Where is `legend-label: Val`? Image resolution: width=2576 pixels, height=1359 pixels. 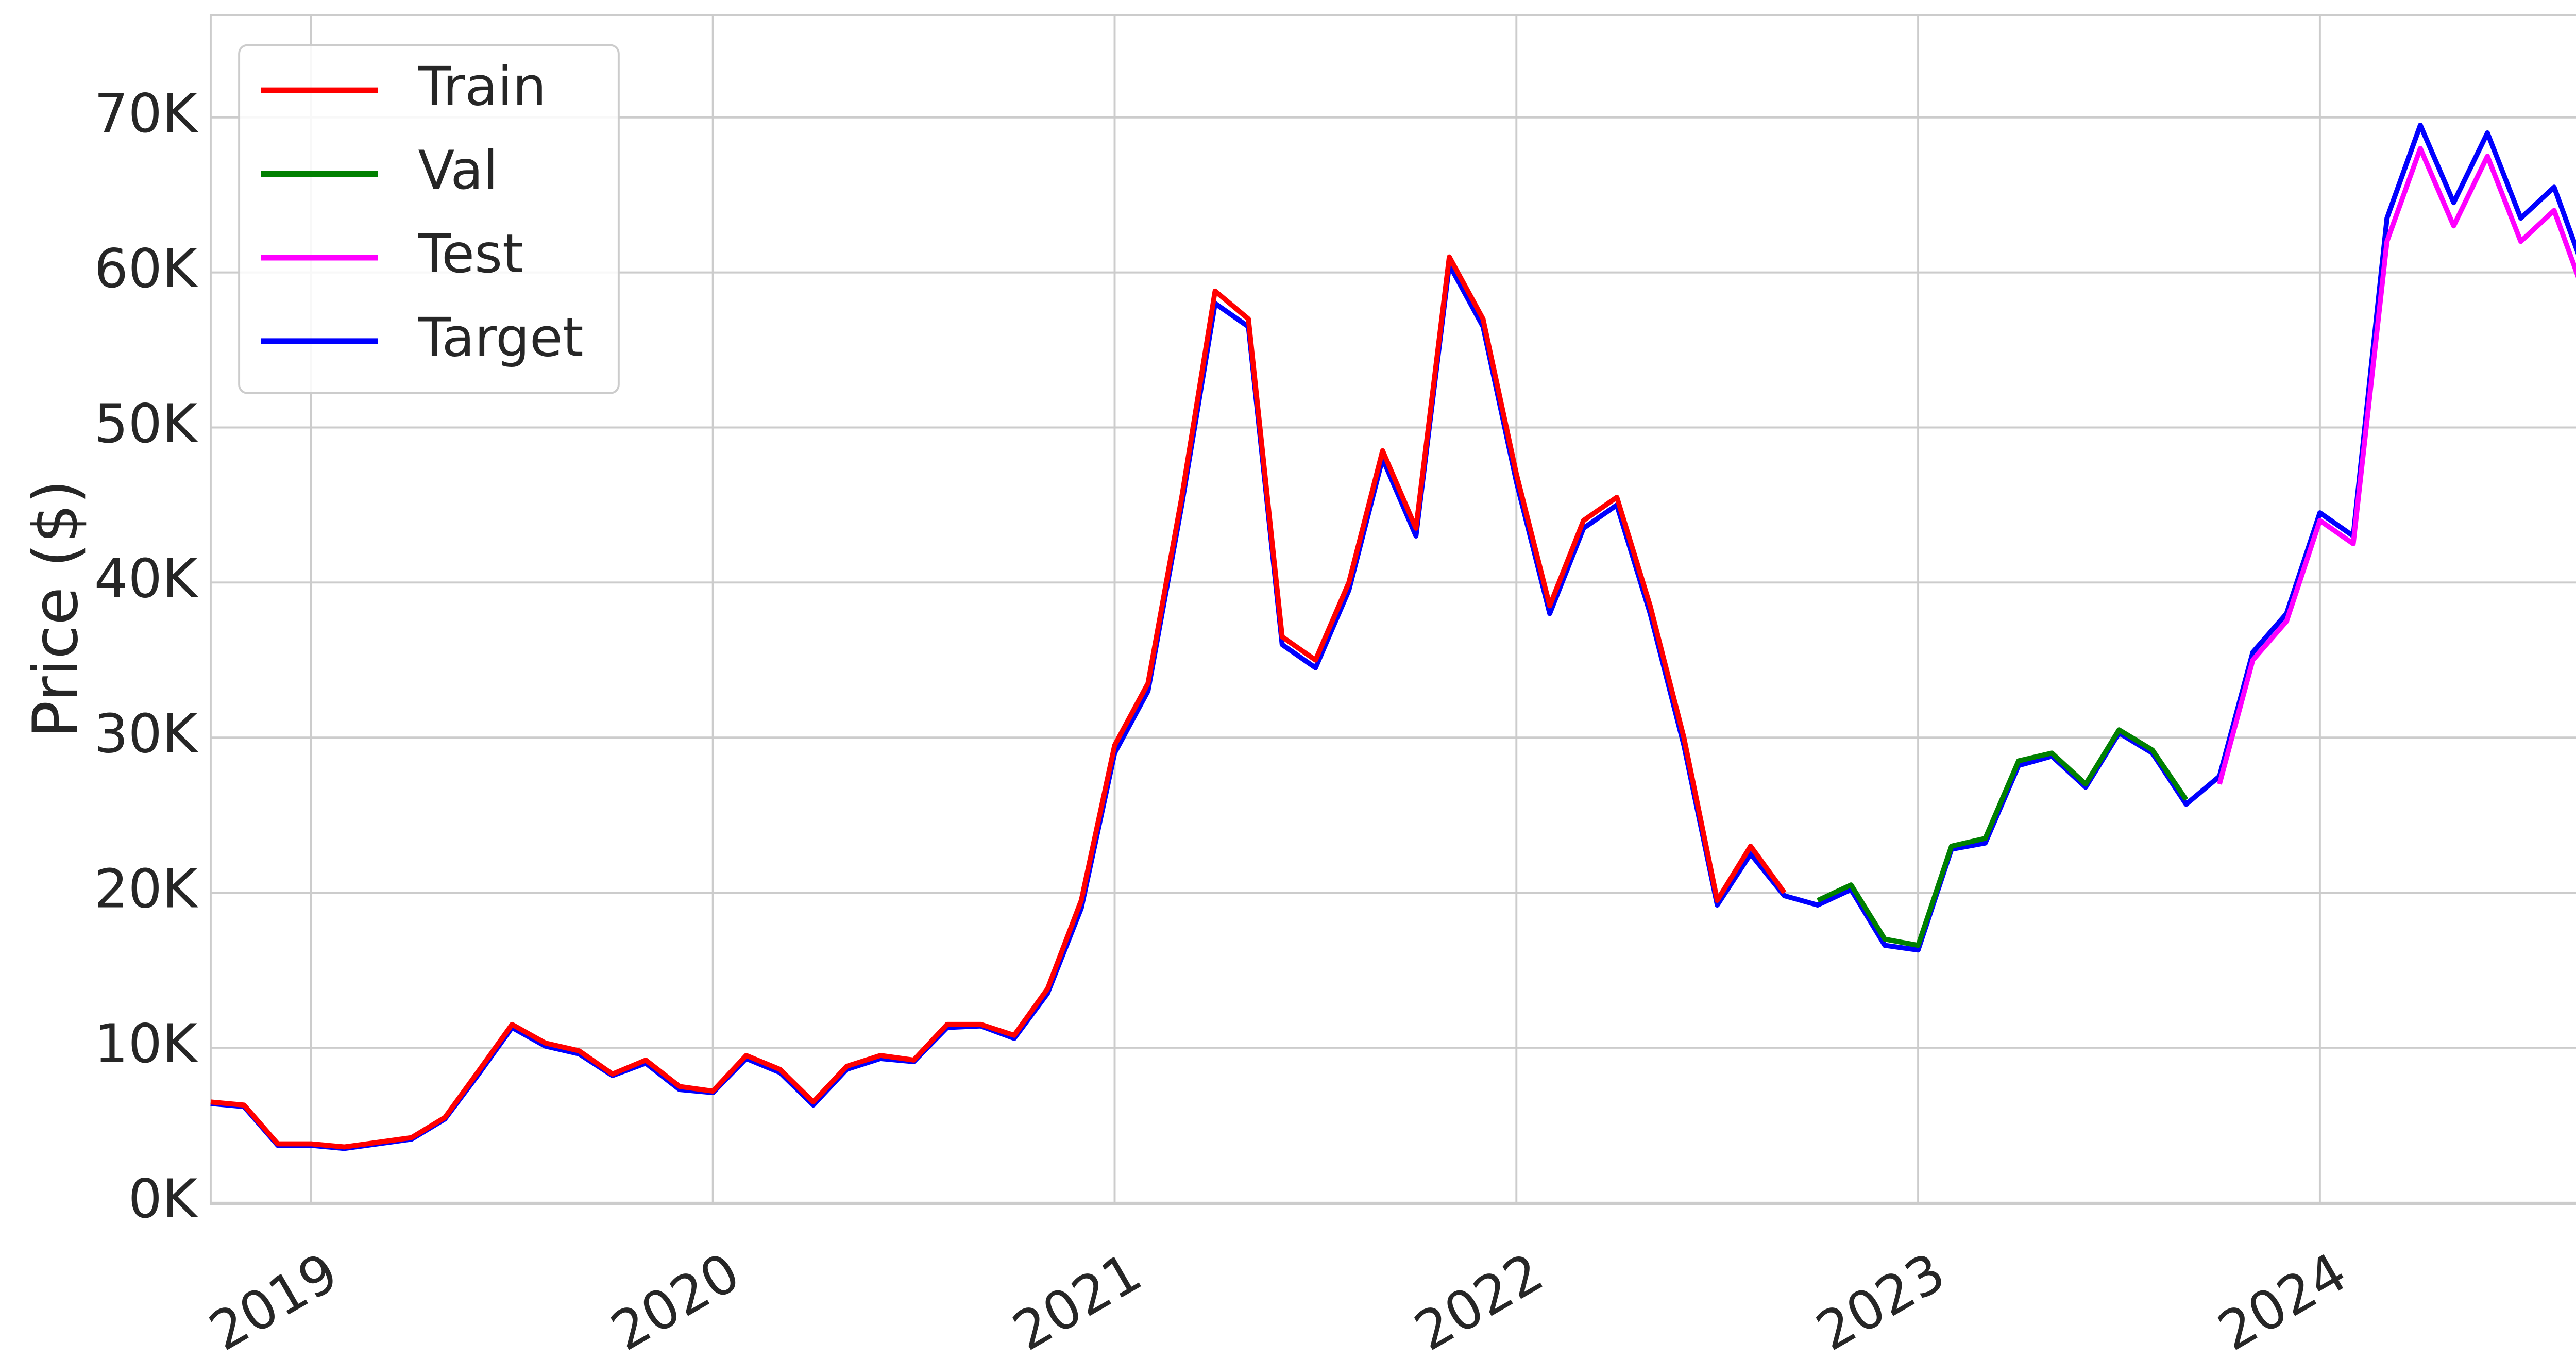 legend-label: Val is located at coordinates (458, 171).